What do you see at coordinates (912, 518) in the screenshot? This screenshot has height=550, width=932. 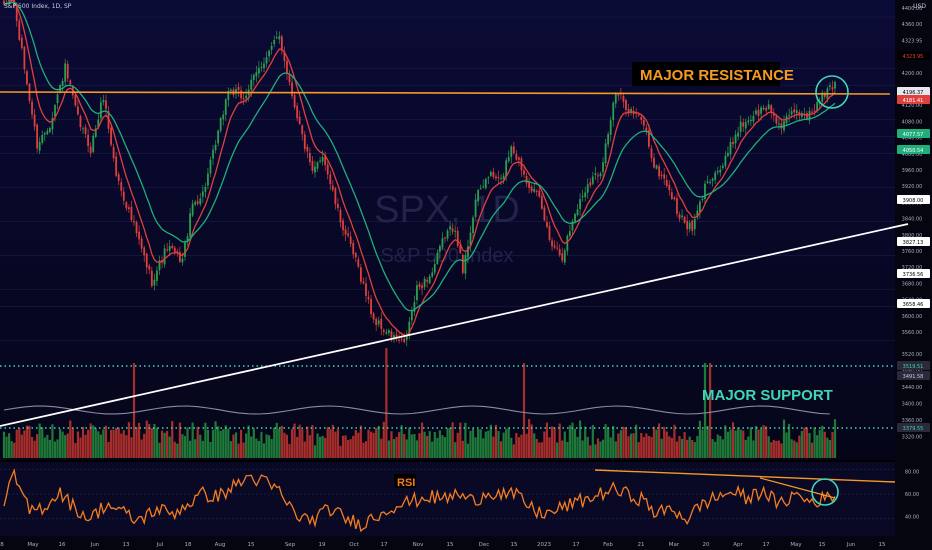 I see `rsi-tick-label: 40.00` at bounding box center [912, 518].